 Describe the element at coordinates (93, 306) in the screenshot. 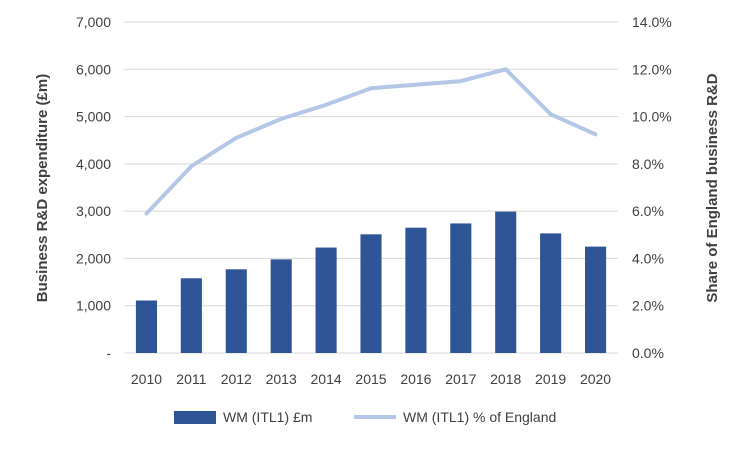

I see `left-tick-label: 1,000` at that location.